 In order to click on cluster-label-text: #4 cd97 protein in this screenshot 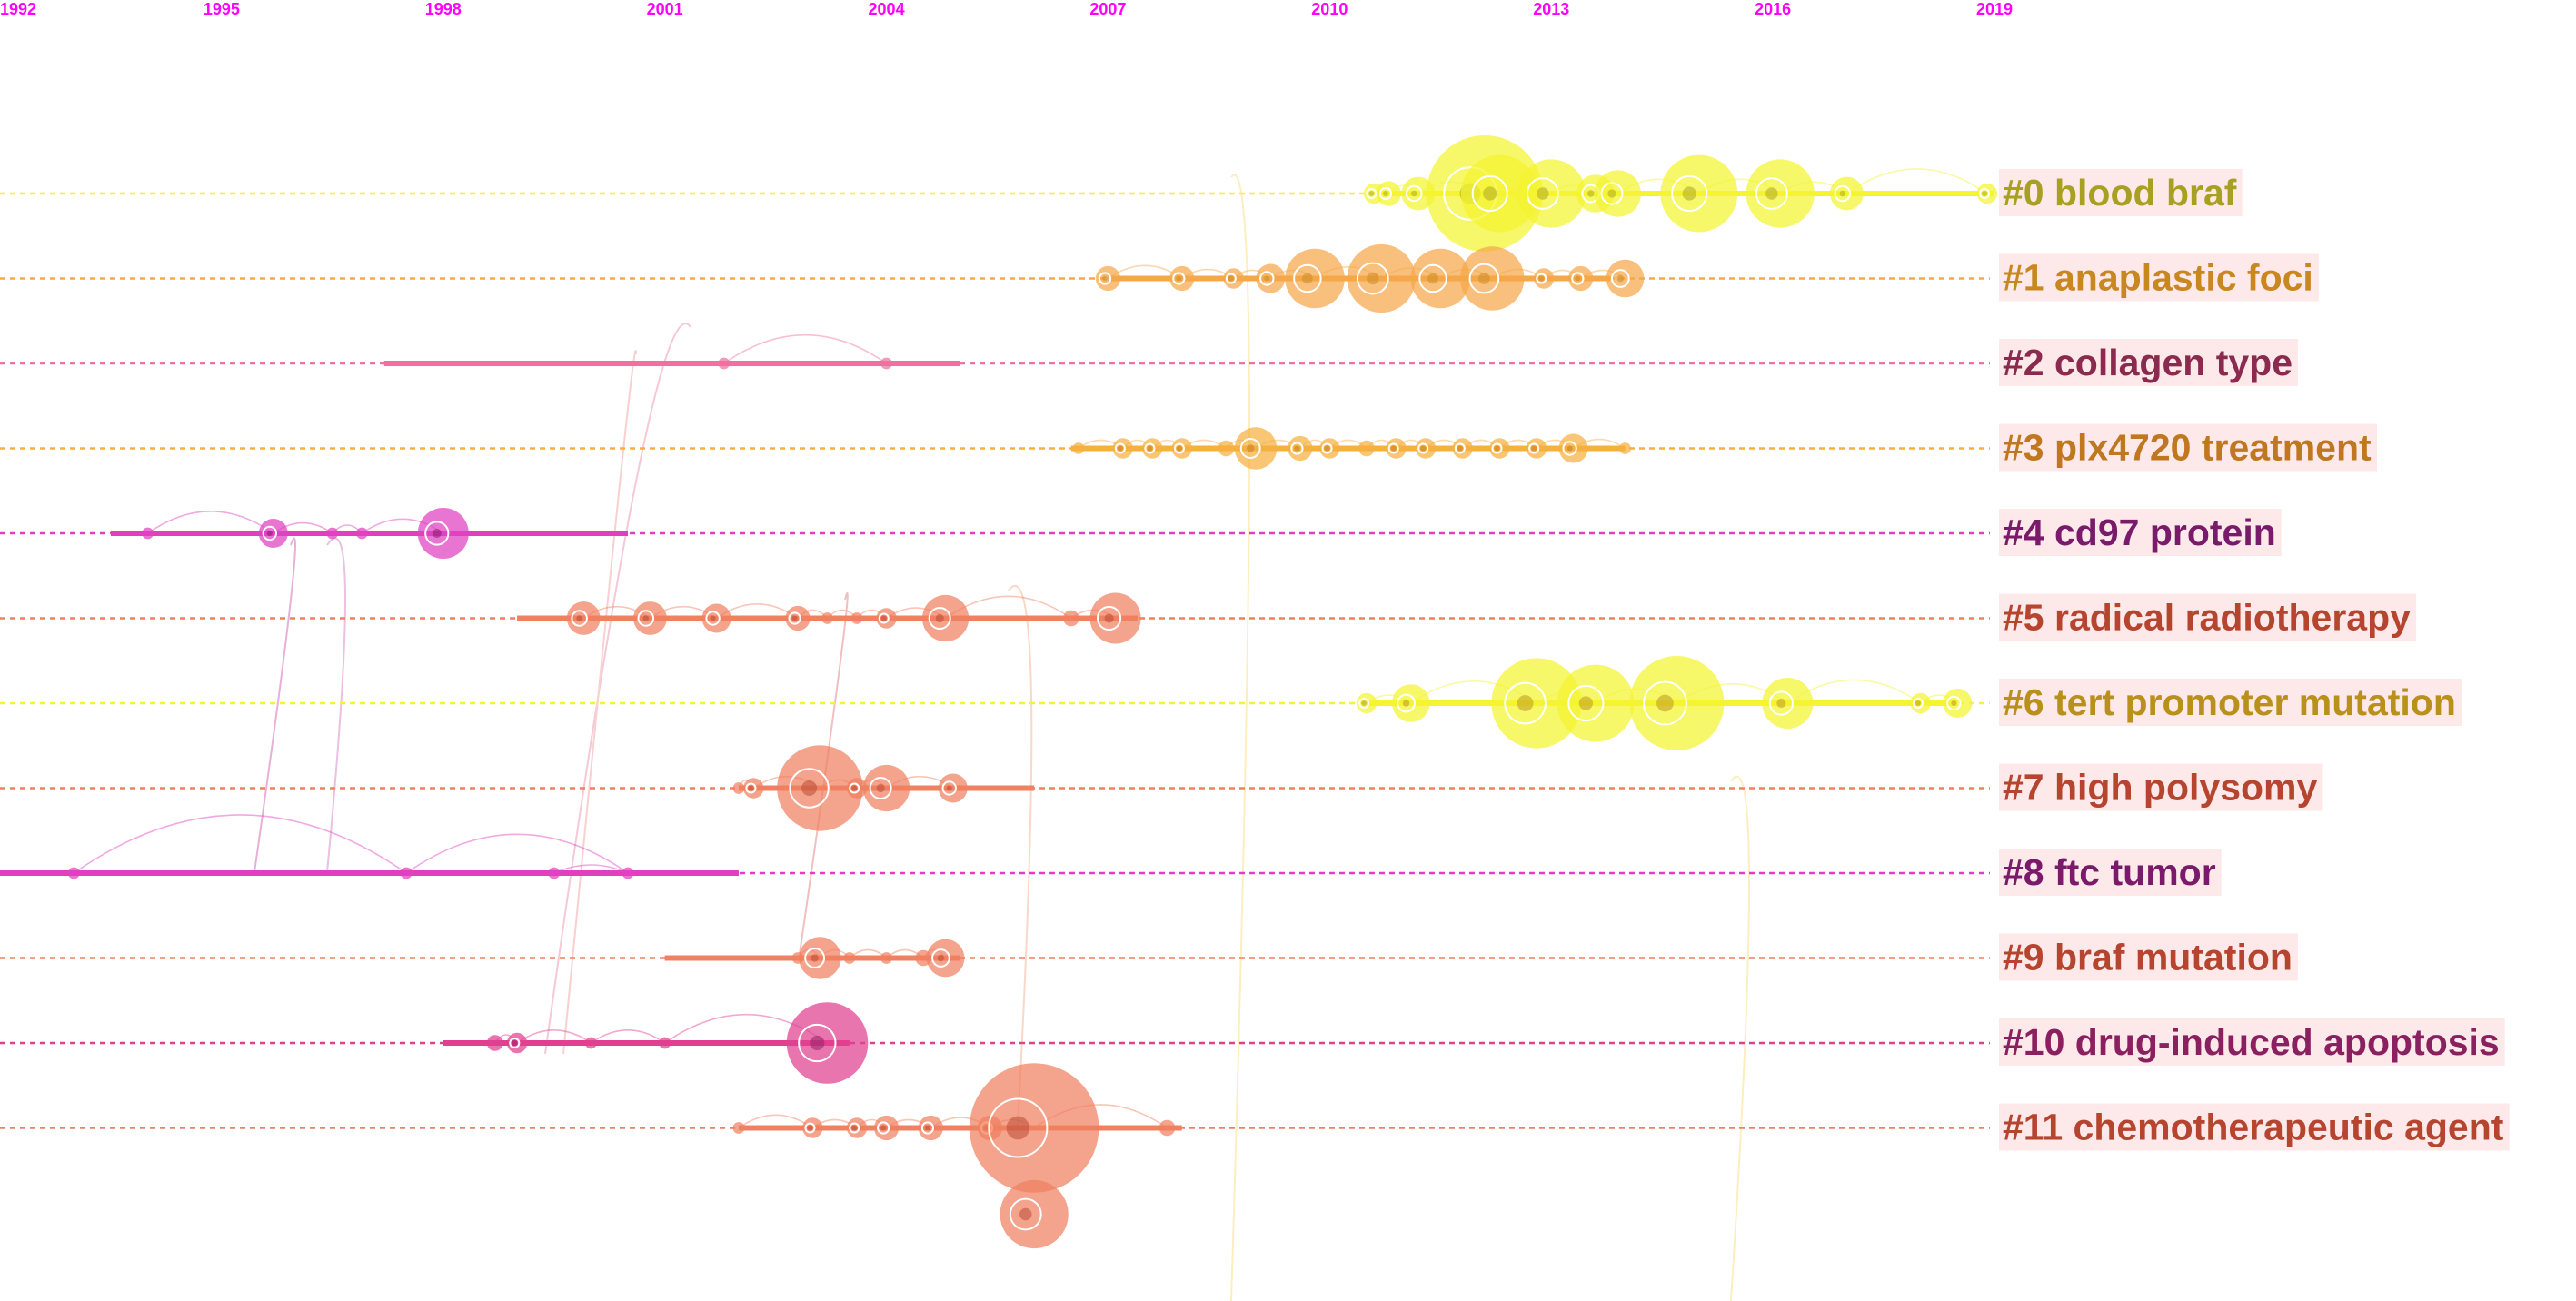, I will do `click(2139, 532)`.